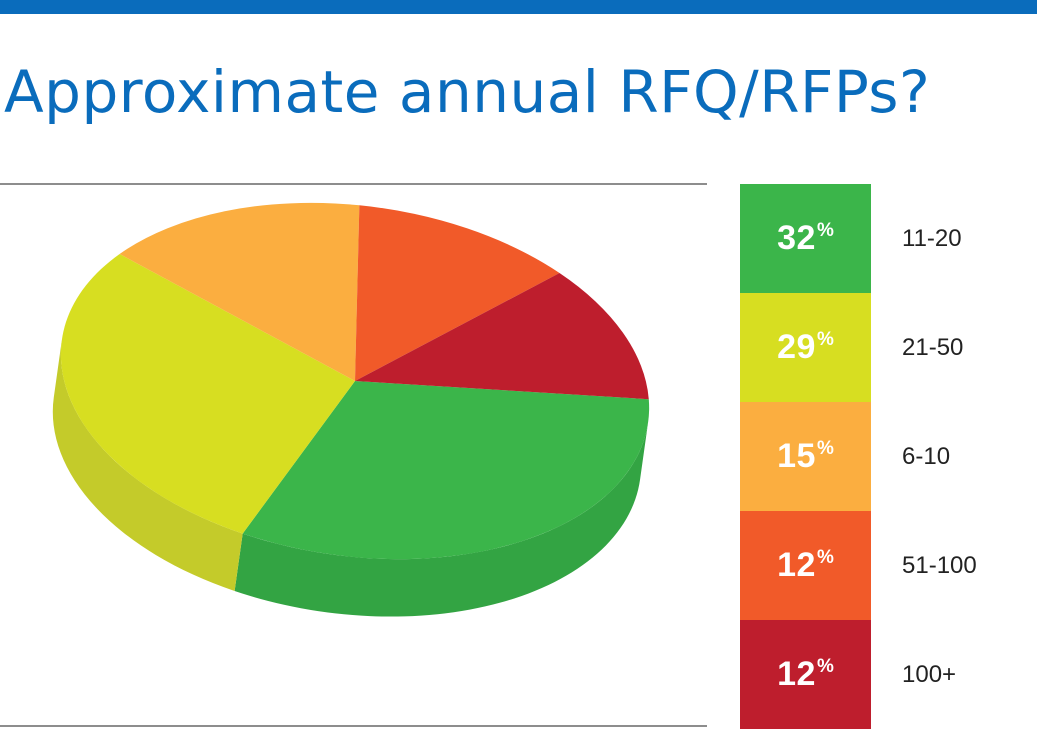 The width and height of the screenshot is (1037, 745). I want to click on legend-item: 29% 21-50, so click(885, 347).